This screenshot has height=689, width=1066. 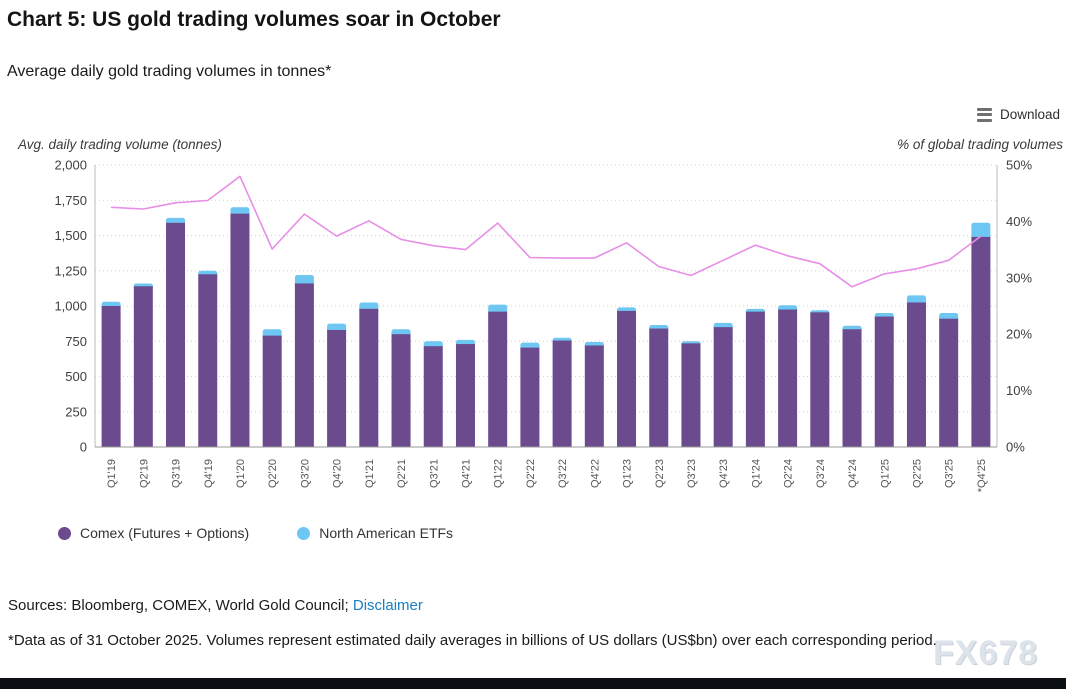 What do you see at coordinates (401, 390) in the screenshot?
I see `bar-comex-Q2'21` at bounding box center [401, 390].